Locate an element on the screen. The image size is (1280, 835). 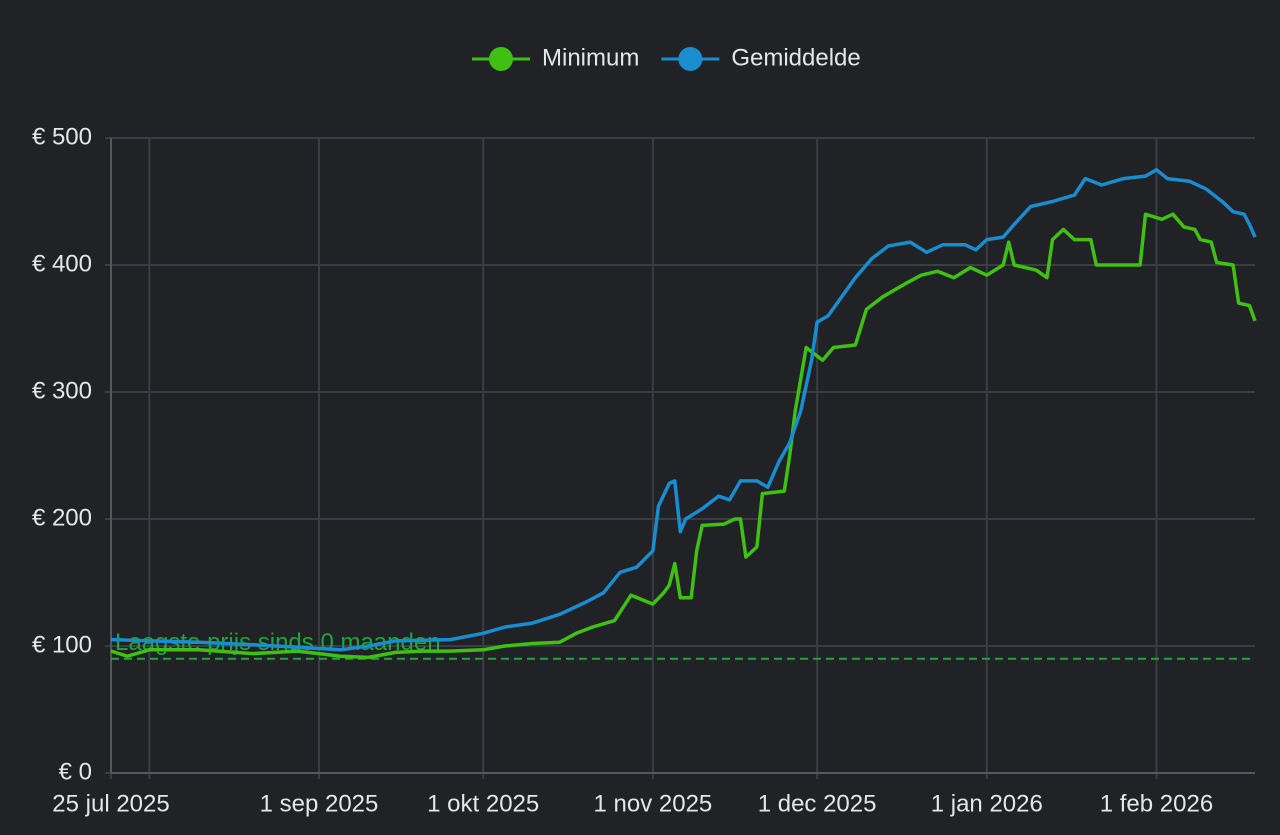
y-tick-label: € 500 is located at coordinates (62, 136).